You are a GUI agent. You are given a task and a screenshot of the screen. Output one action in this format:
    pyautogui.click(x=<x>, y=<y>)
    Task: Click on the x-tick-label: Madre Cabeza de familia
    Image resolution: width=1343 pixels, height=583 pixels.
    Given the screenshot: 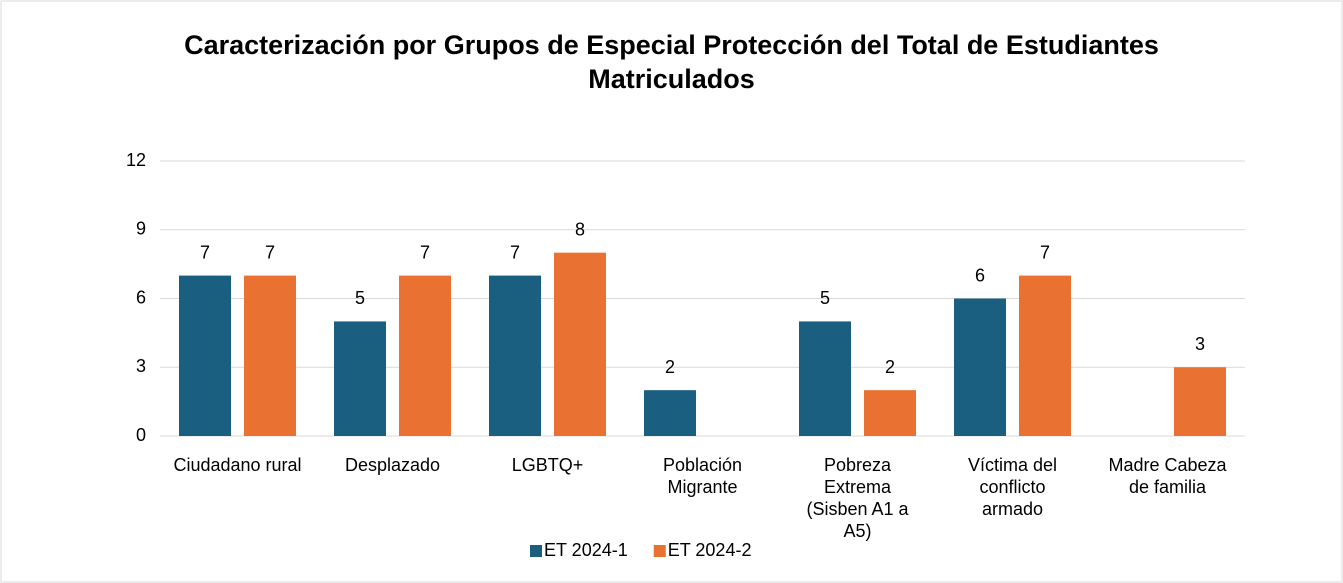 What is the action you would take?
    pyautogui.click(x=1167, y=476)
    